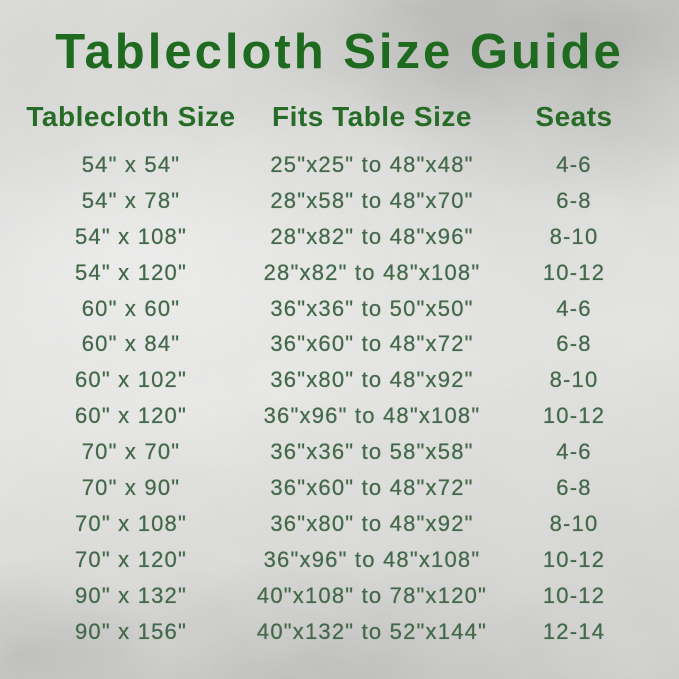 Image resolution: width=679 pixels, height=679 pixels. I want to click on fits-table-size-cell: 28"x58" to 48"x70", so click(372, 200).